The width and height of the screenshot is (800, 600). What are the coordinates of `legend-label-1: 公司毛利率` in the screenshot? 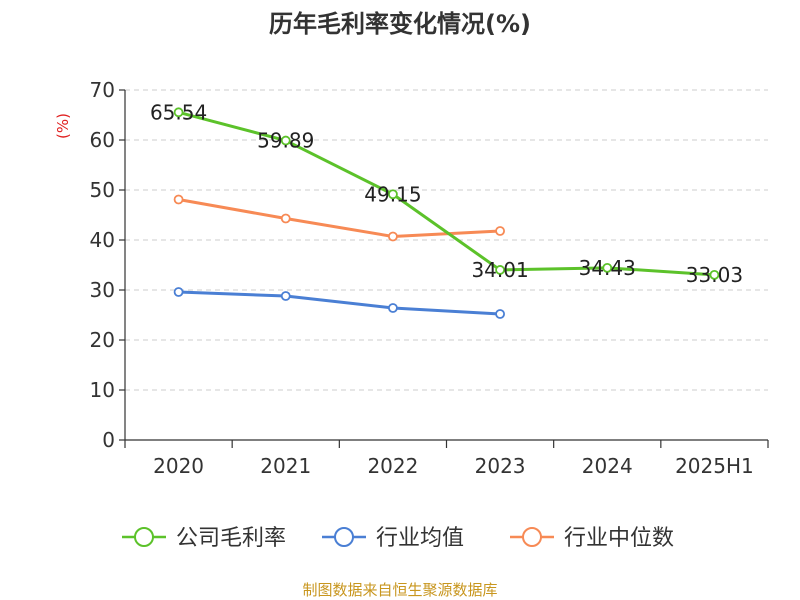 It's located at (231, 538).